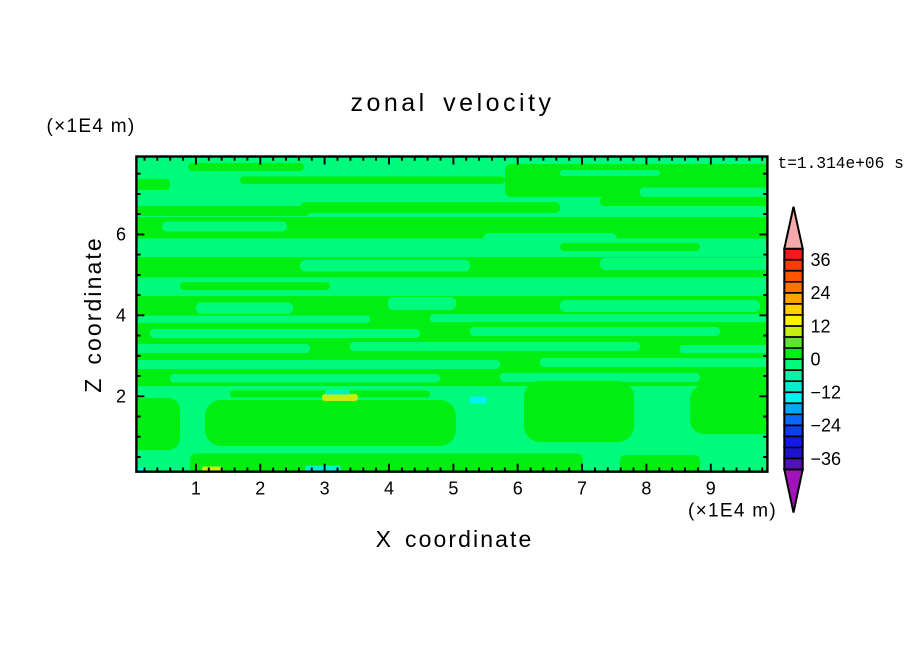 This screenshot has width=904, height=654. What do you see at coordinates (452, 103) in the screenshot?
I see `svg-text: zonal velocity` at bounding box center [452, 103].